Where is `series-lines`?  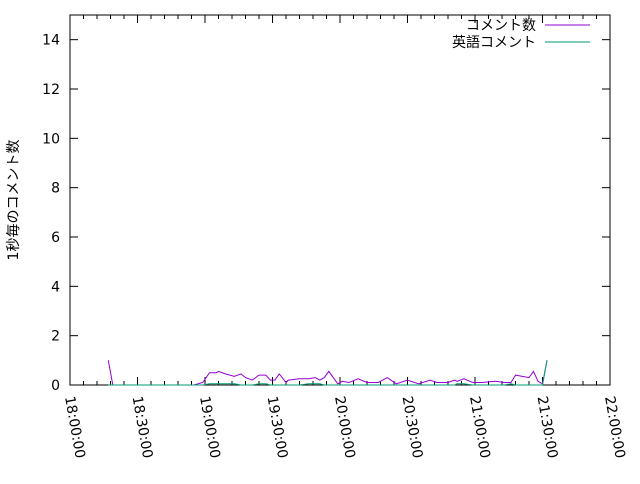
series-lines is located at coordinates (327, 372).